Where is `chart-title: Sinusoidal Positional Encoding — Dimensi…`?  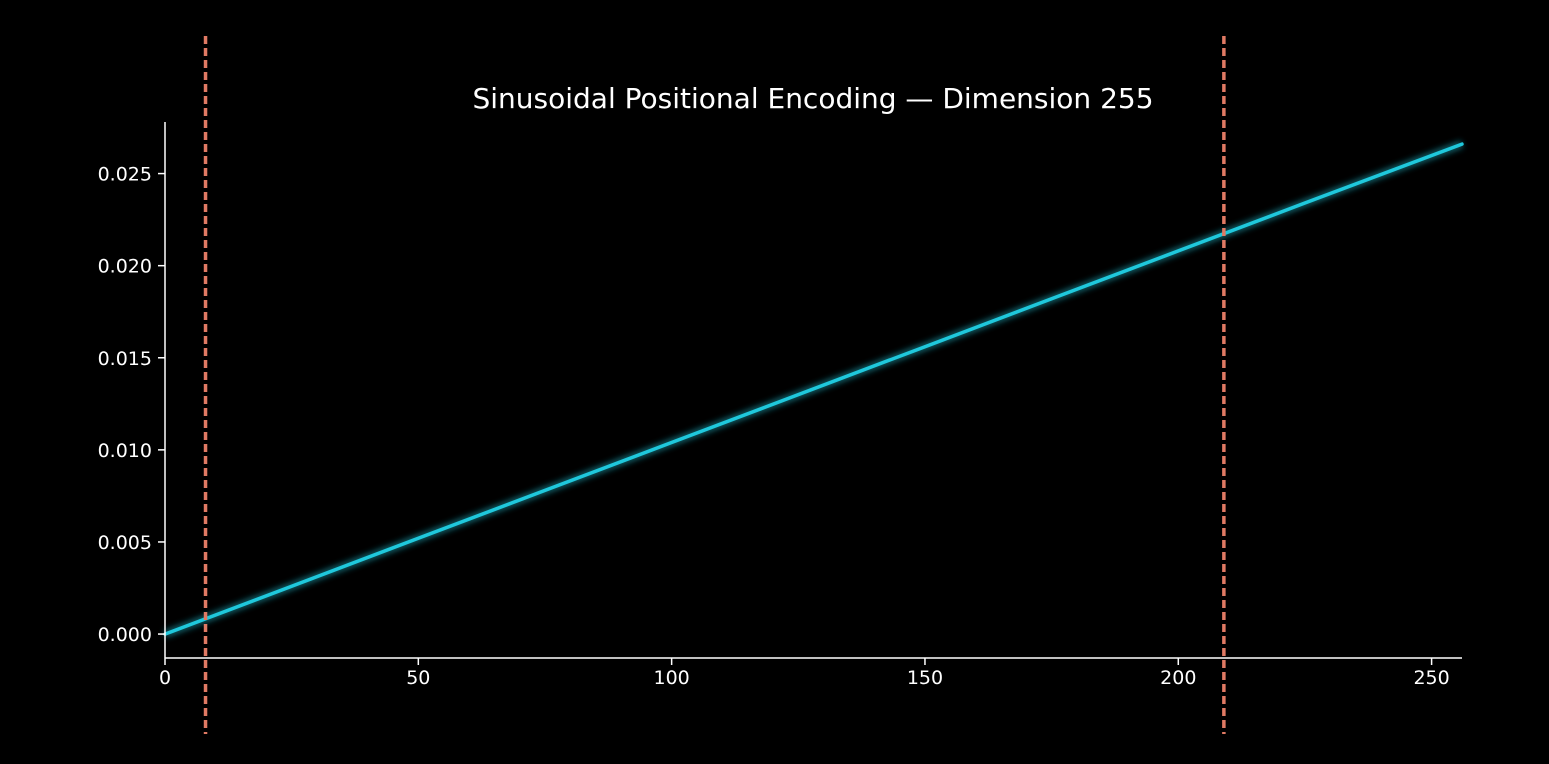
chart-title: Sinusoidal Positional Encoding — Dimensi… is located at coordinates (812, 98).